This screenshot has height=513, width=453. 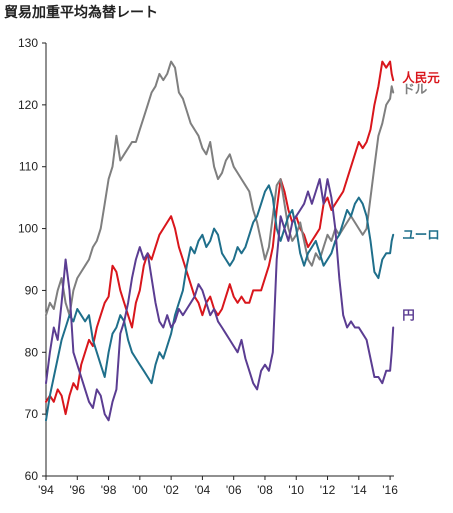 What do you see at coordinates (265, 490) in the screenshot?
I see `x-tick-label: '08` at bounding box center [265, 490].